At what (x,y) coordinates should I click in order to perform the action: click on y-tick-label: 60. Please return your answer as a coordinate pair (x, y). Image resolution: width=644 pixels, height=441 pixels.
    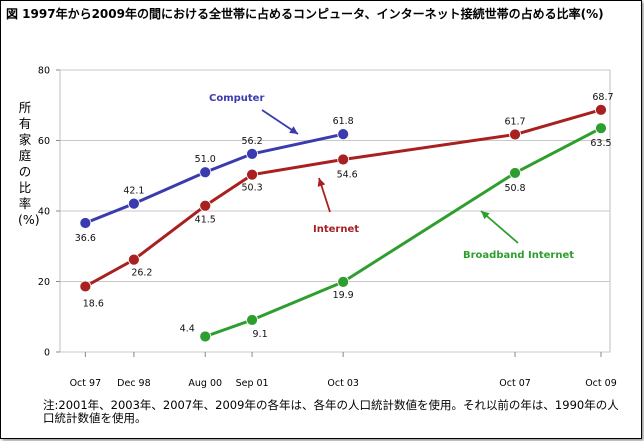
    Looking at the image, I should click on (44, 141).